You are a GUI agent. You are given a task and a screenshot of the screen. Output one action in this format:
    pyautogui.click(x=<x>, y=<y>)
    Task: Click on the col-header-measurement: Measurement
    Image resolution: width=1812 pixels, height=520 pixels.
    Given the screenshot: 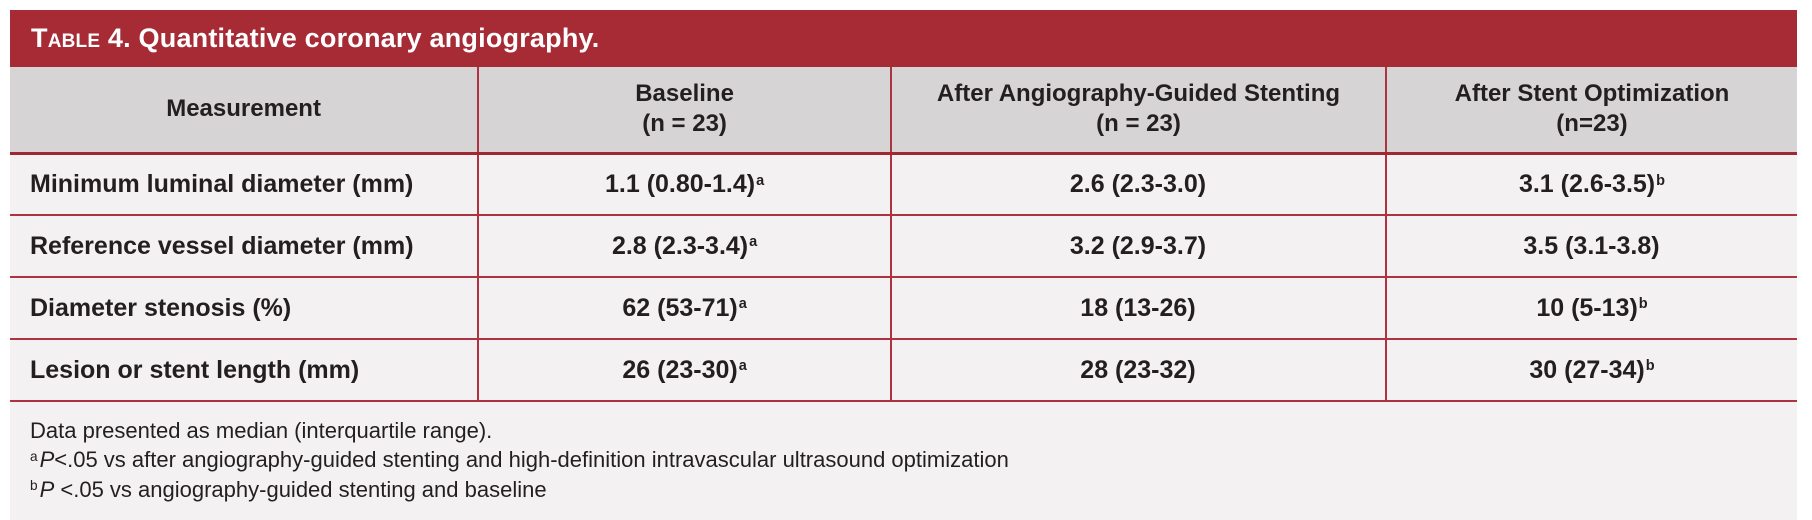 What is the action you would take?
    pyautogui.click(x=245, y=111)
    